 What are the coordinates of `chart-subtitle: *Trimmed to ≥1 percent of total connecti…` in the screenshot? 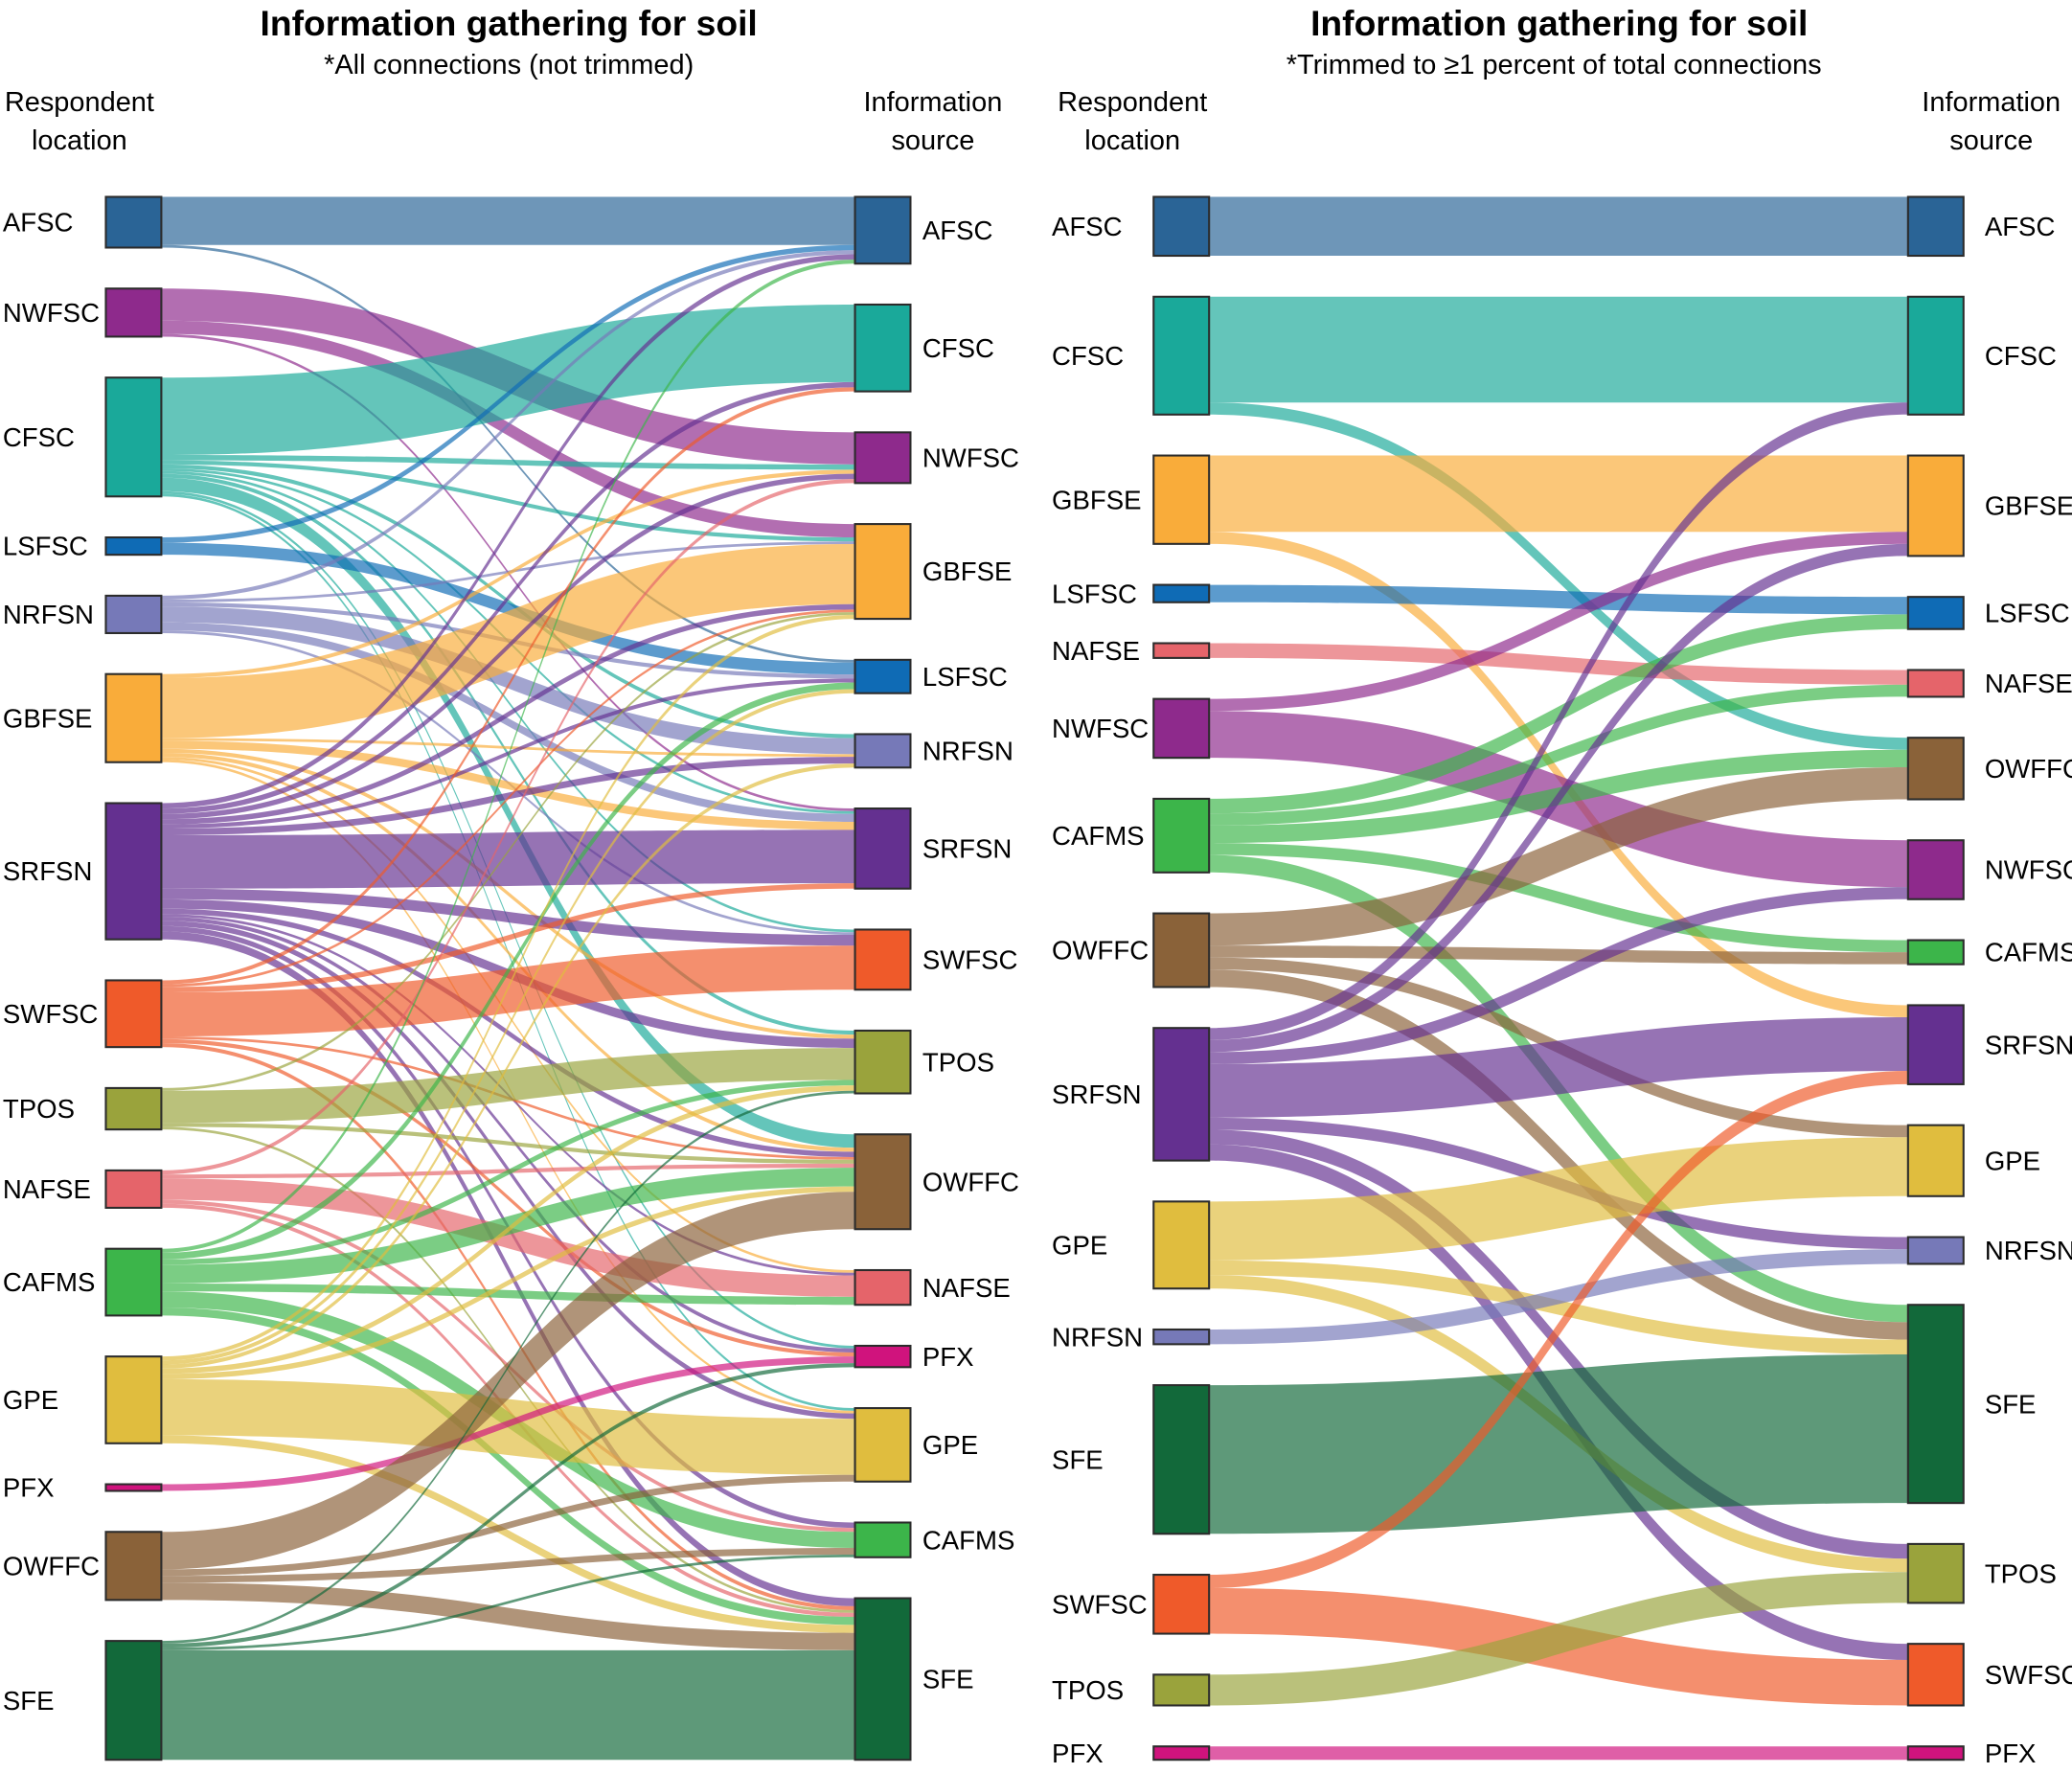 It's located at (1554, 65).